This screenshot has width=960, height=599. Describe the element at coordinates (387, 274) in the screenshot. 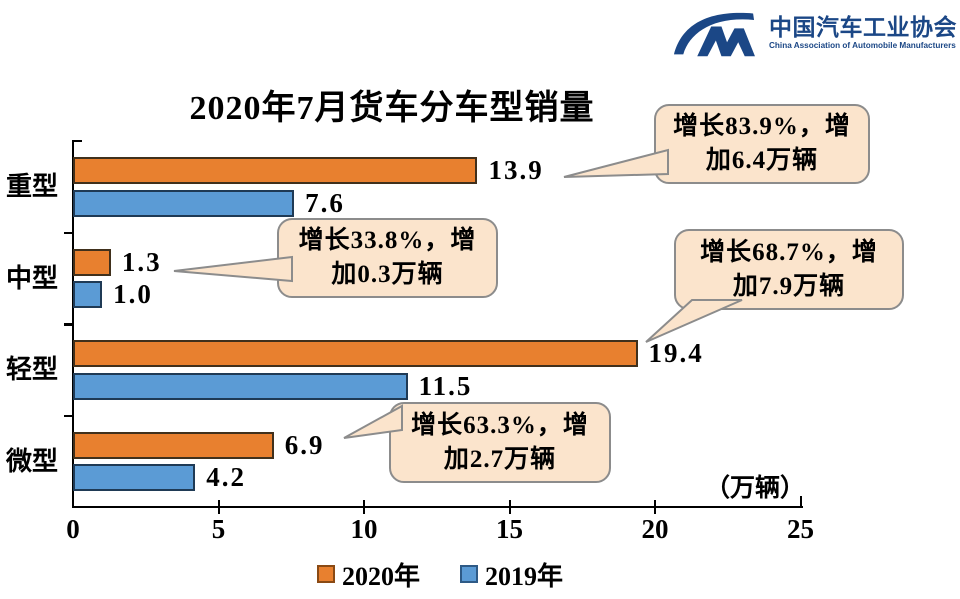

I see `callout-medium-line-2: 加0.3万辆` at that location.